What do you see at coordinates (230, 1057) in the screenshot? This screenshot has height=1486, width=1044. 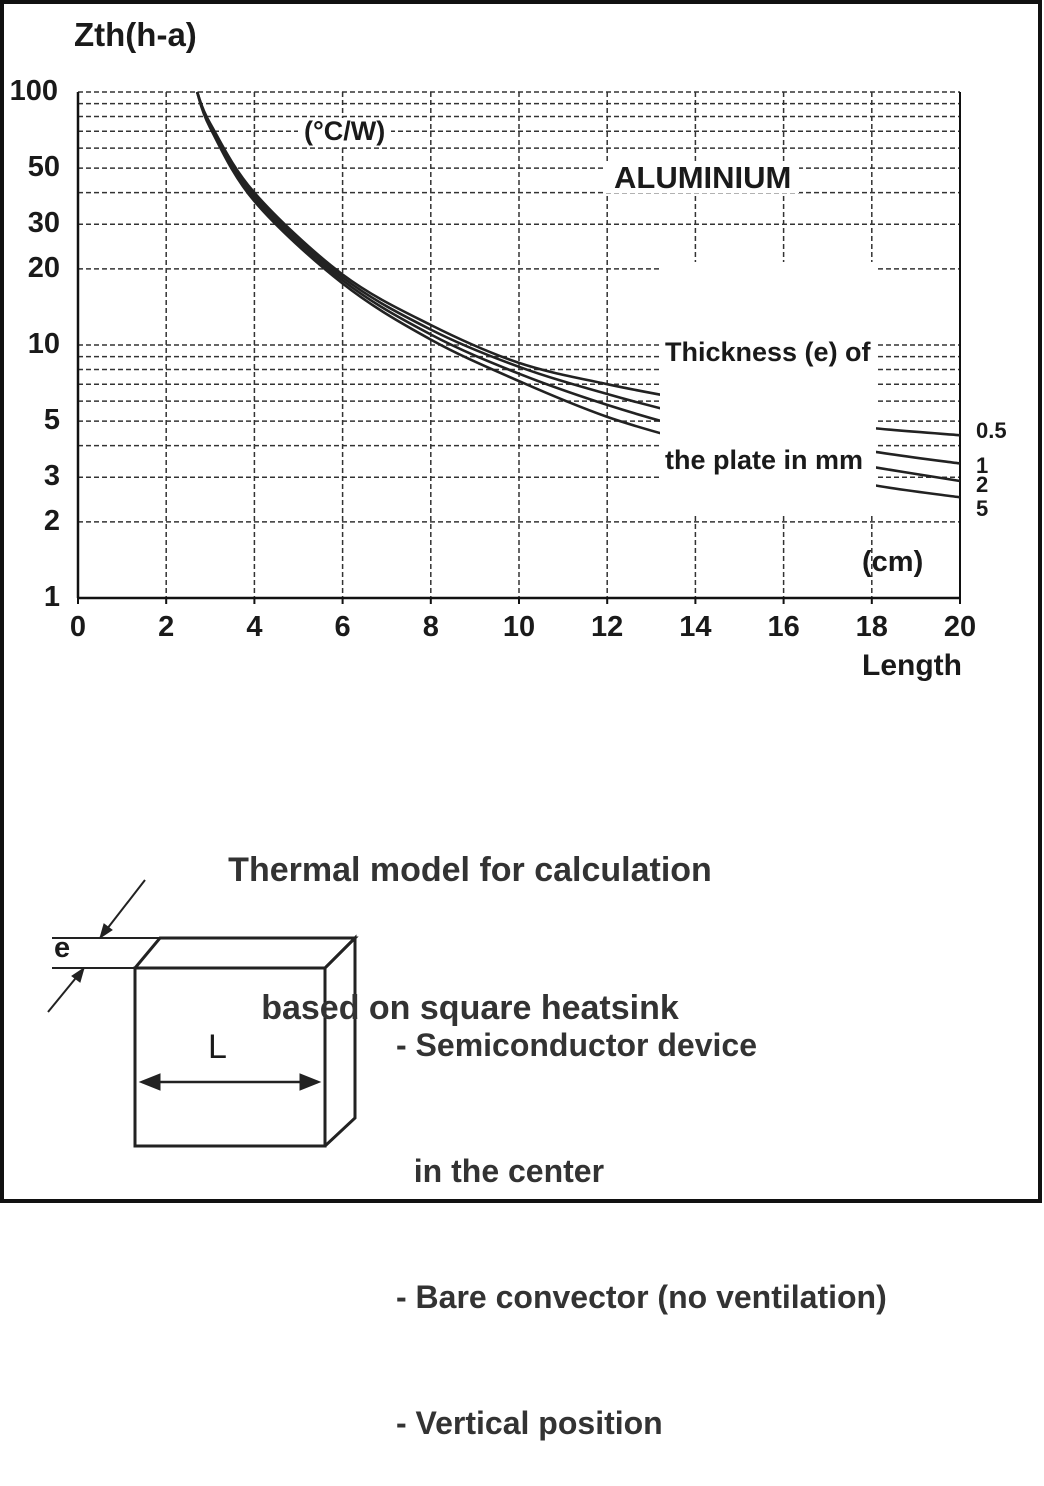 I see `heatsink-front-face` at bounding box center [230, 1057].